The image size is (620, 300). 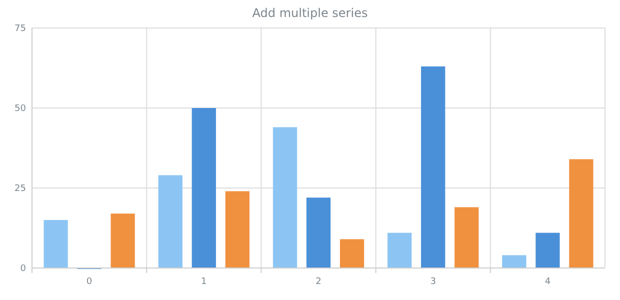 What do you see at coordinates (20, 29) in the screenshot?
I see `y-tick-label: 75` at bounding box center [20, 29].